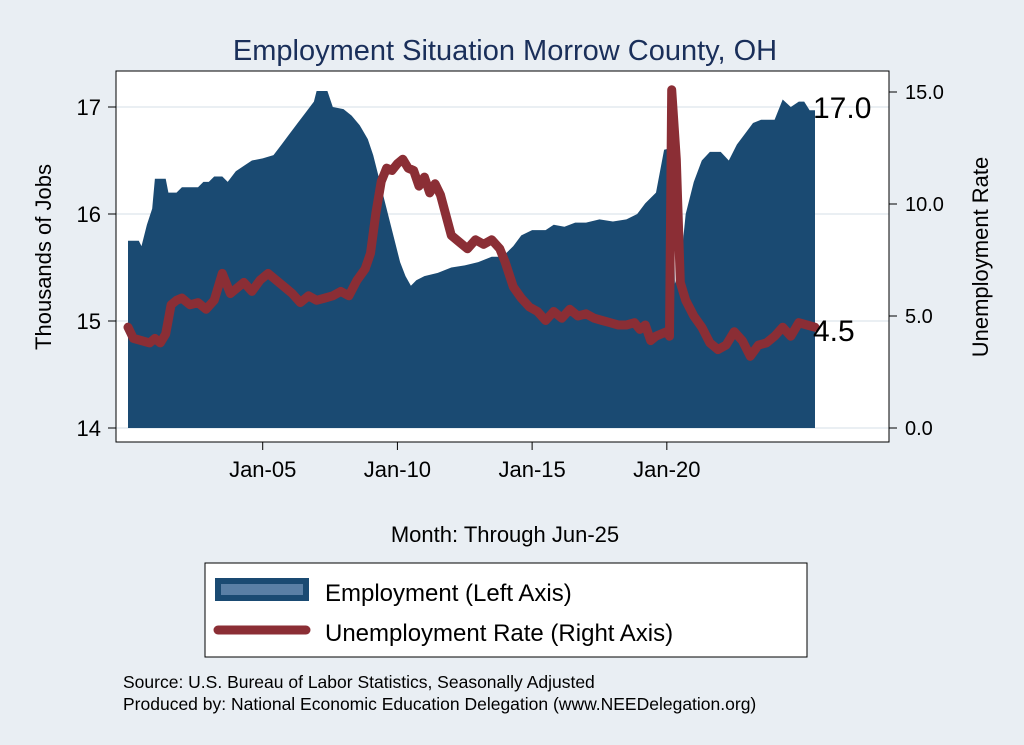  Describe the element at coordinates (924, 93) in the screenshot. I see `y-right-tick-label: 15.0` at that location.